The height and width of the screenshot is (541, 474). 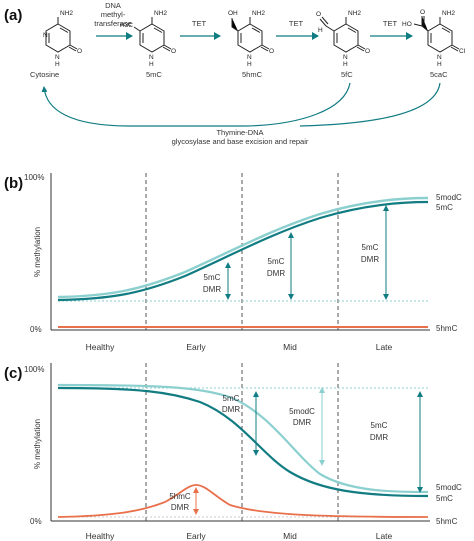 What do you see at coordinates (239, 132) in the screenshot?
I see `repair-text-line1: Thymine-DNA` at bounding box center [239, 132].